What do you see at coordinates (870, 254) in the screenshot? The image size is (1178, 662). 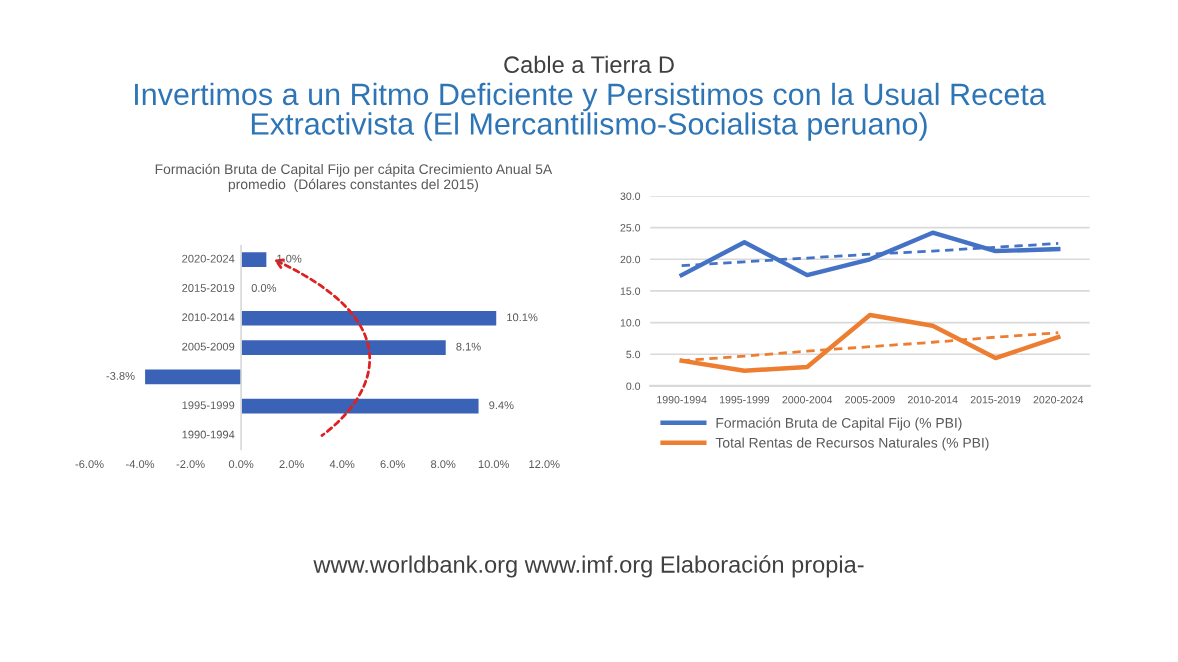 I see `line-series` at bounding box center [870, 254].